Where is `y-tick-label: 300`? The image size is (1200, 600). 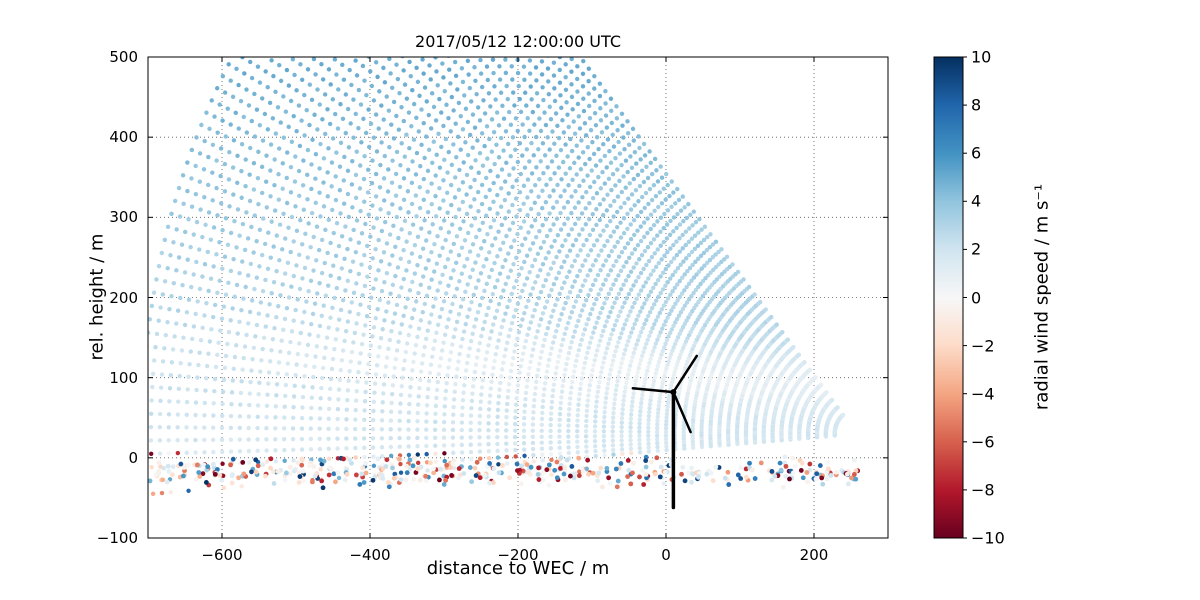
y-tick-label: 300 is located at coordinates (123, 217).